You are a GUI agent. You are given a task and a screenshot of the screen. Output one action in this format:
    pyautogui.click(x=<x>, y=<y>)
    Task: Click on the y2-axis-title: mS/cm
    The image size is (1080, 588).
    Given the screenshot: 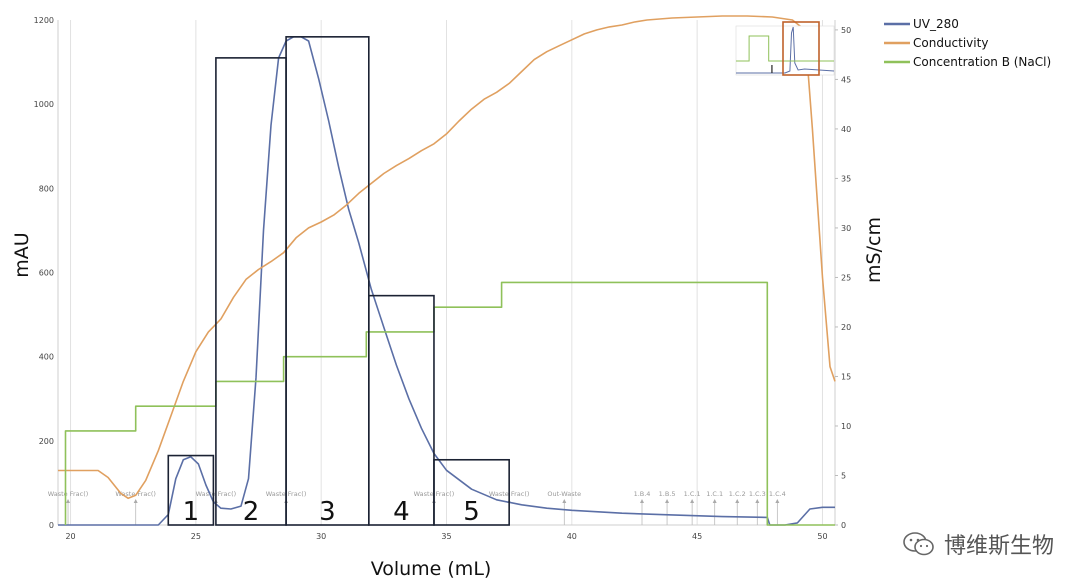 What is the action you would take?
    pyautogui.click(x=874, y=250)
    